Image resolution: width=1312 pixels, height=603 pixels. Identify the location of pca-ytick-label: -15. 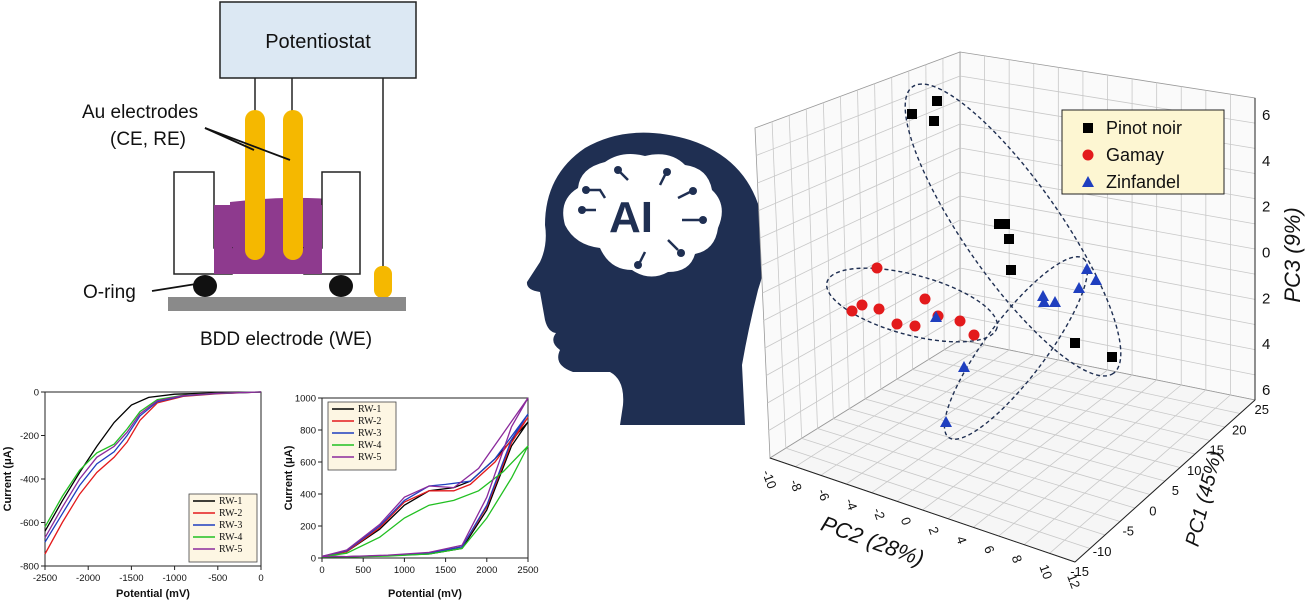
(1079, 571).